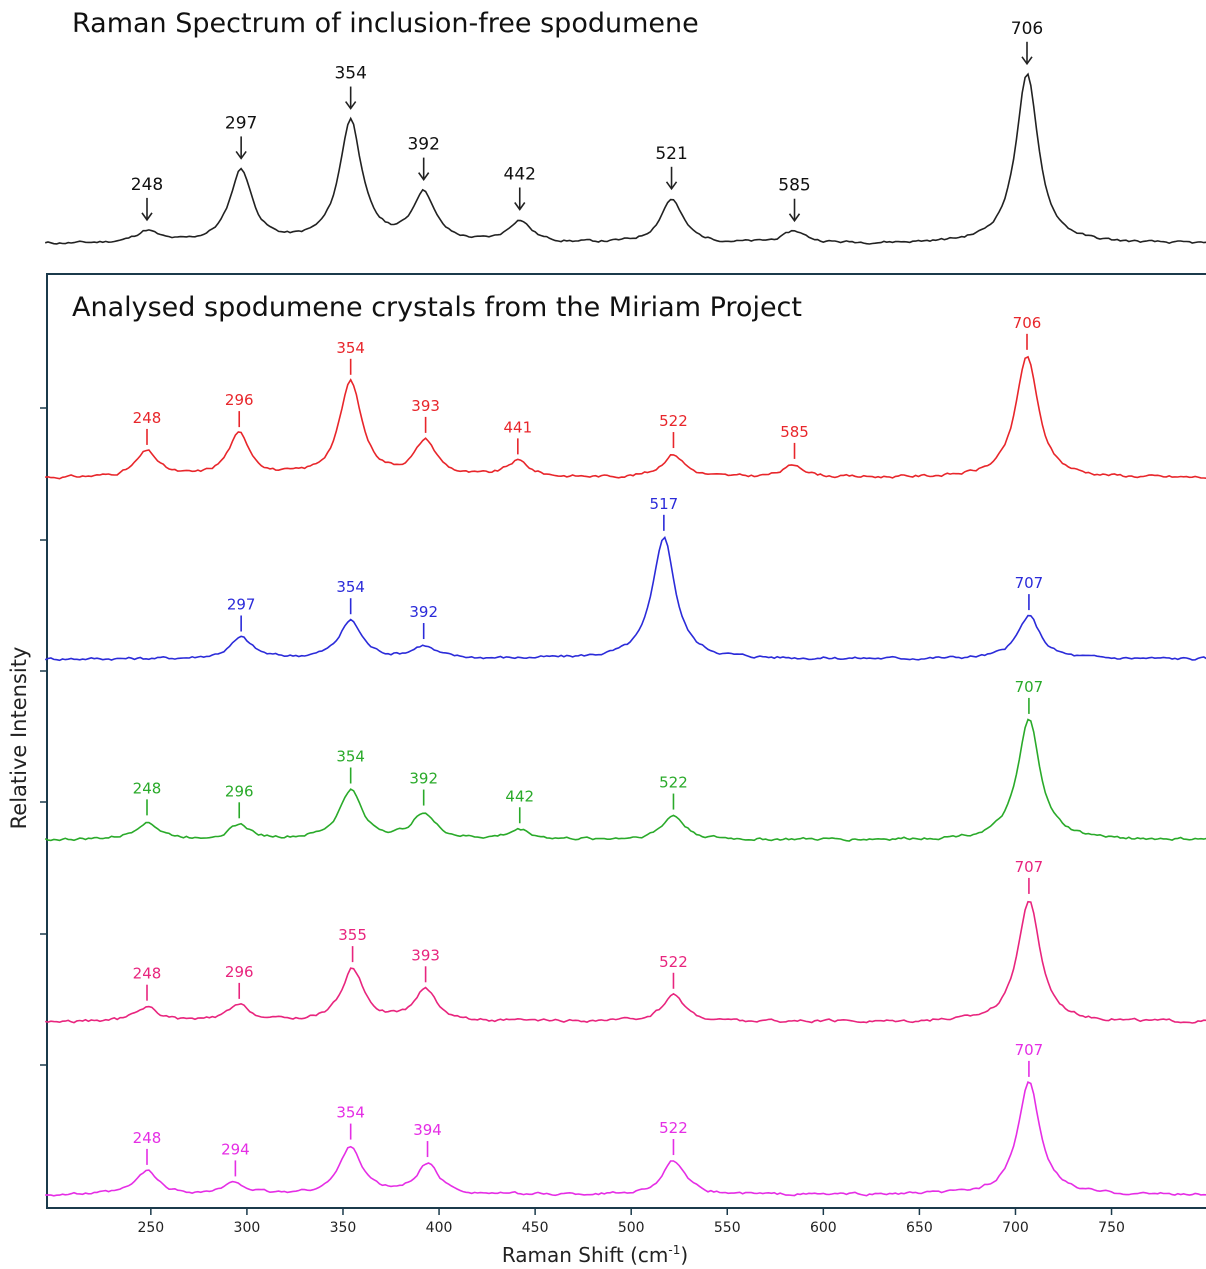 Image resolution: width=1206 pixels, height=1269 pixels. I want to click on y-axis-label: Relative Intensity, so click(19, 738).